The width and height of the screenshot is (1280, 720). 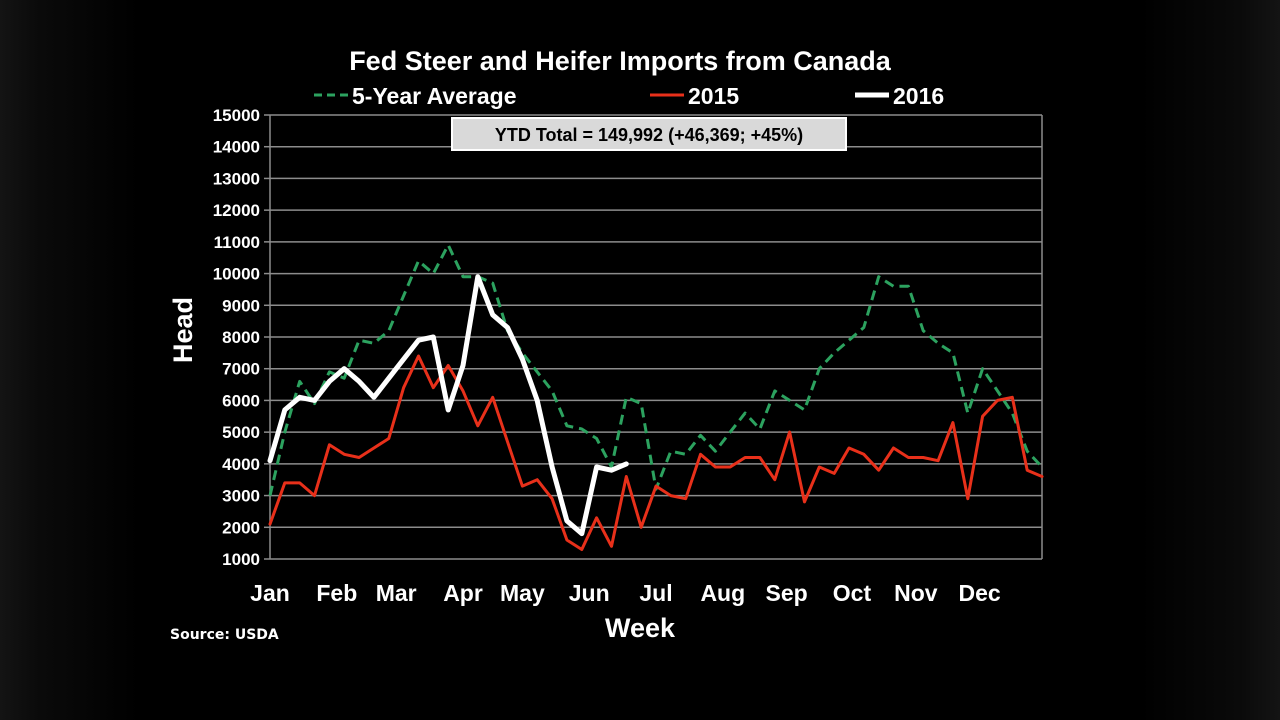 I want to click on x-tick-label: Jun, so click(x=589, y=593).